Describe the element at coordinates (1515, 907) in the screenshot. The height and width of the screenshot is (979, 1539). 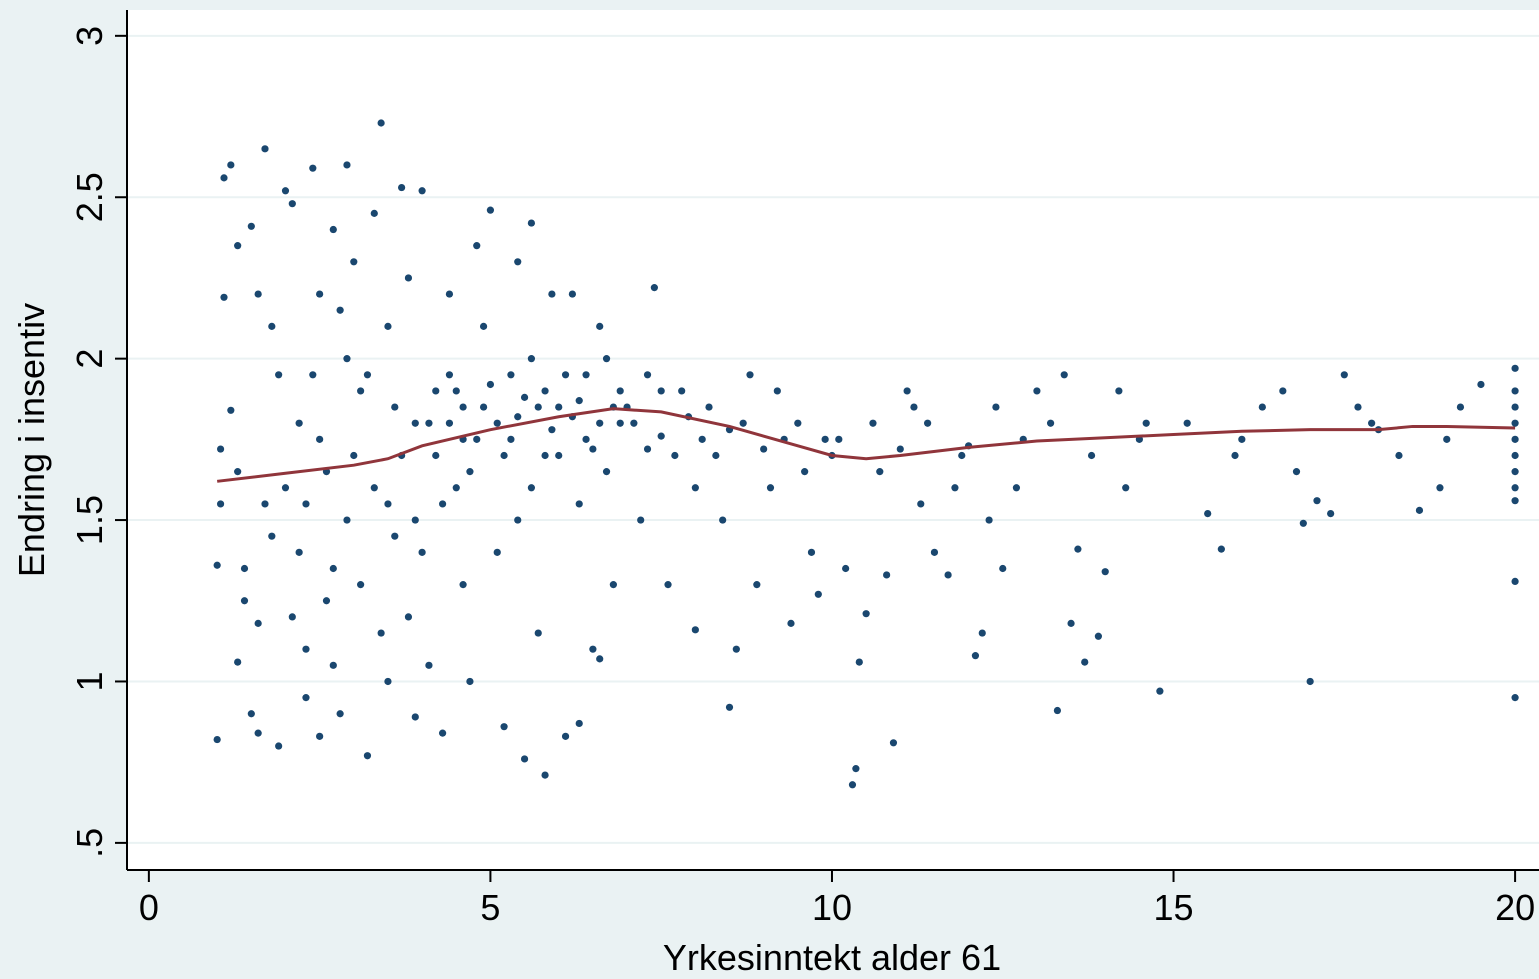
I see `x-tick-label: 20` at that location.